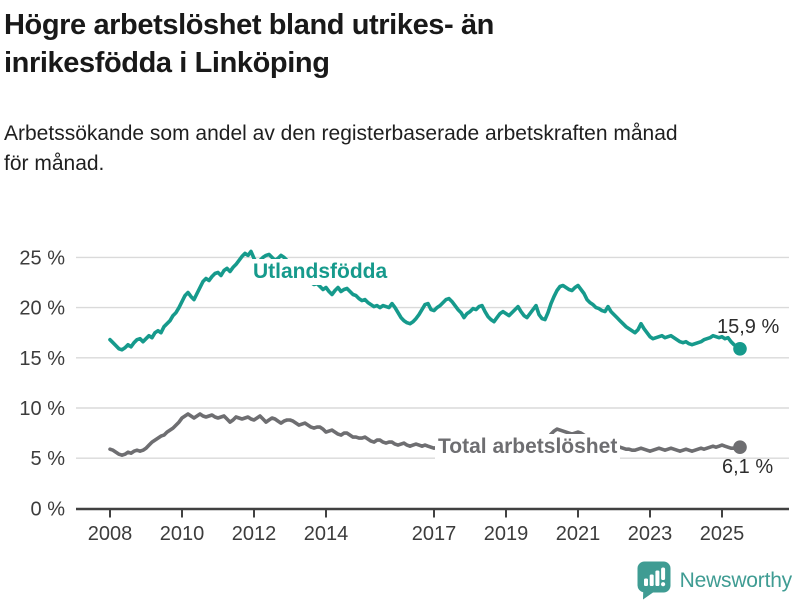  I want to click on chart-subtitle-line2: för månad., so click(54, 163).